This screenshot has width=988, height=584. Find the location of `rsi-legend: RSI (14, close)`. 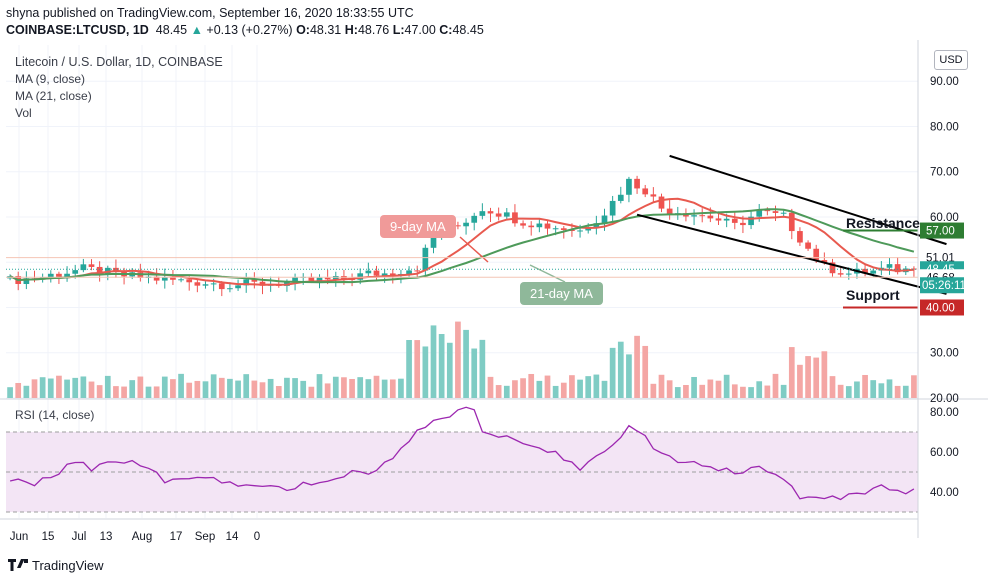

rsi-legend: RSI (14, close) is located at coordinates (55, 415).